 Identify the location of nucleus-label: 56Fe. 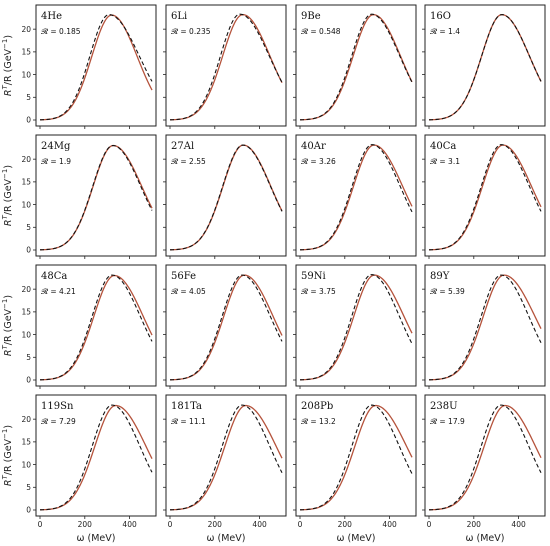
(183, 276).